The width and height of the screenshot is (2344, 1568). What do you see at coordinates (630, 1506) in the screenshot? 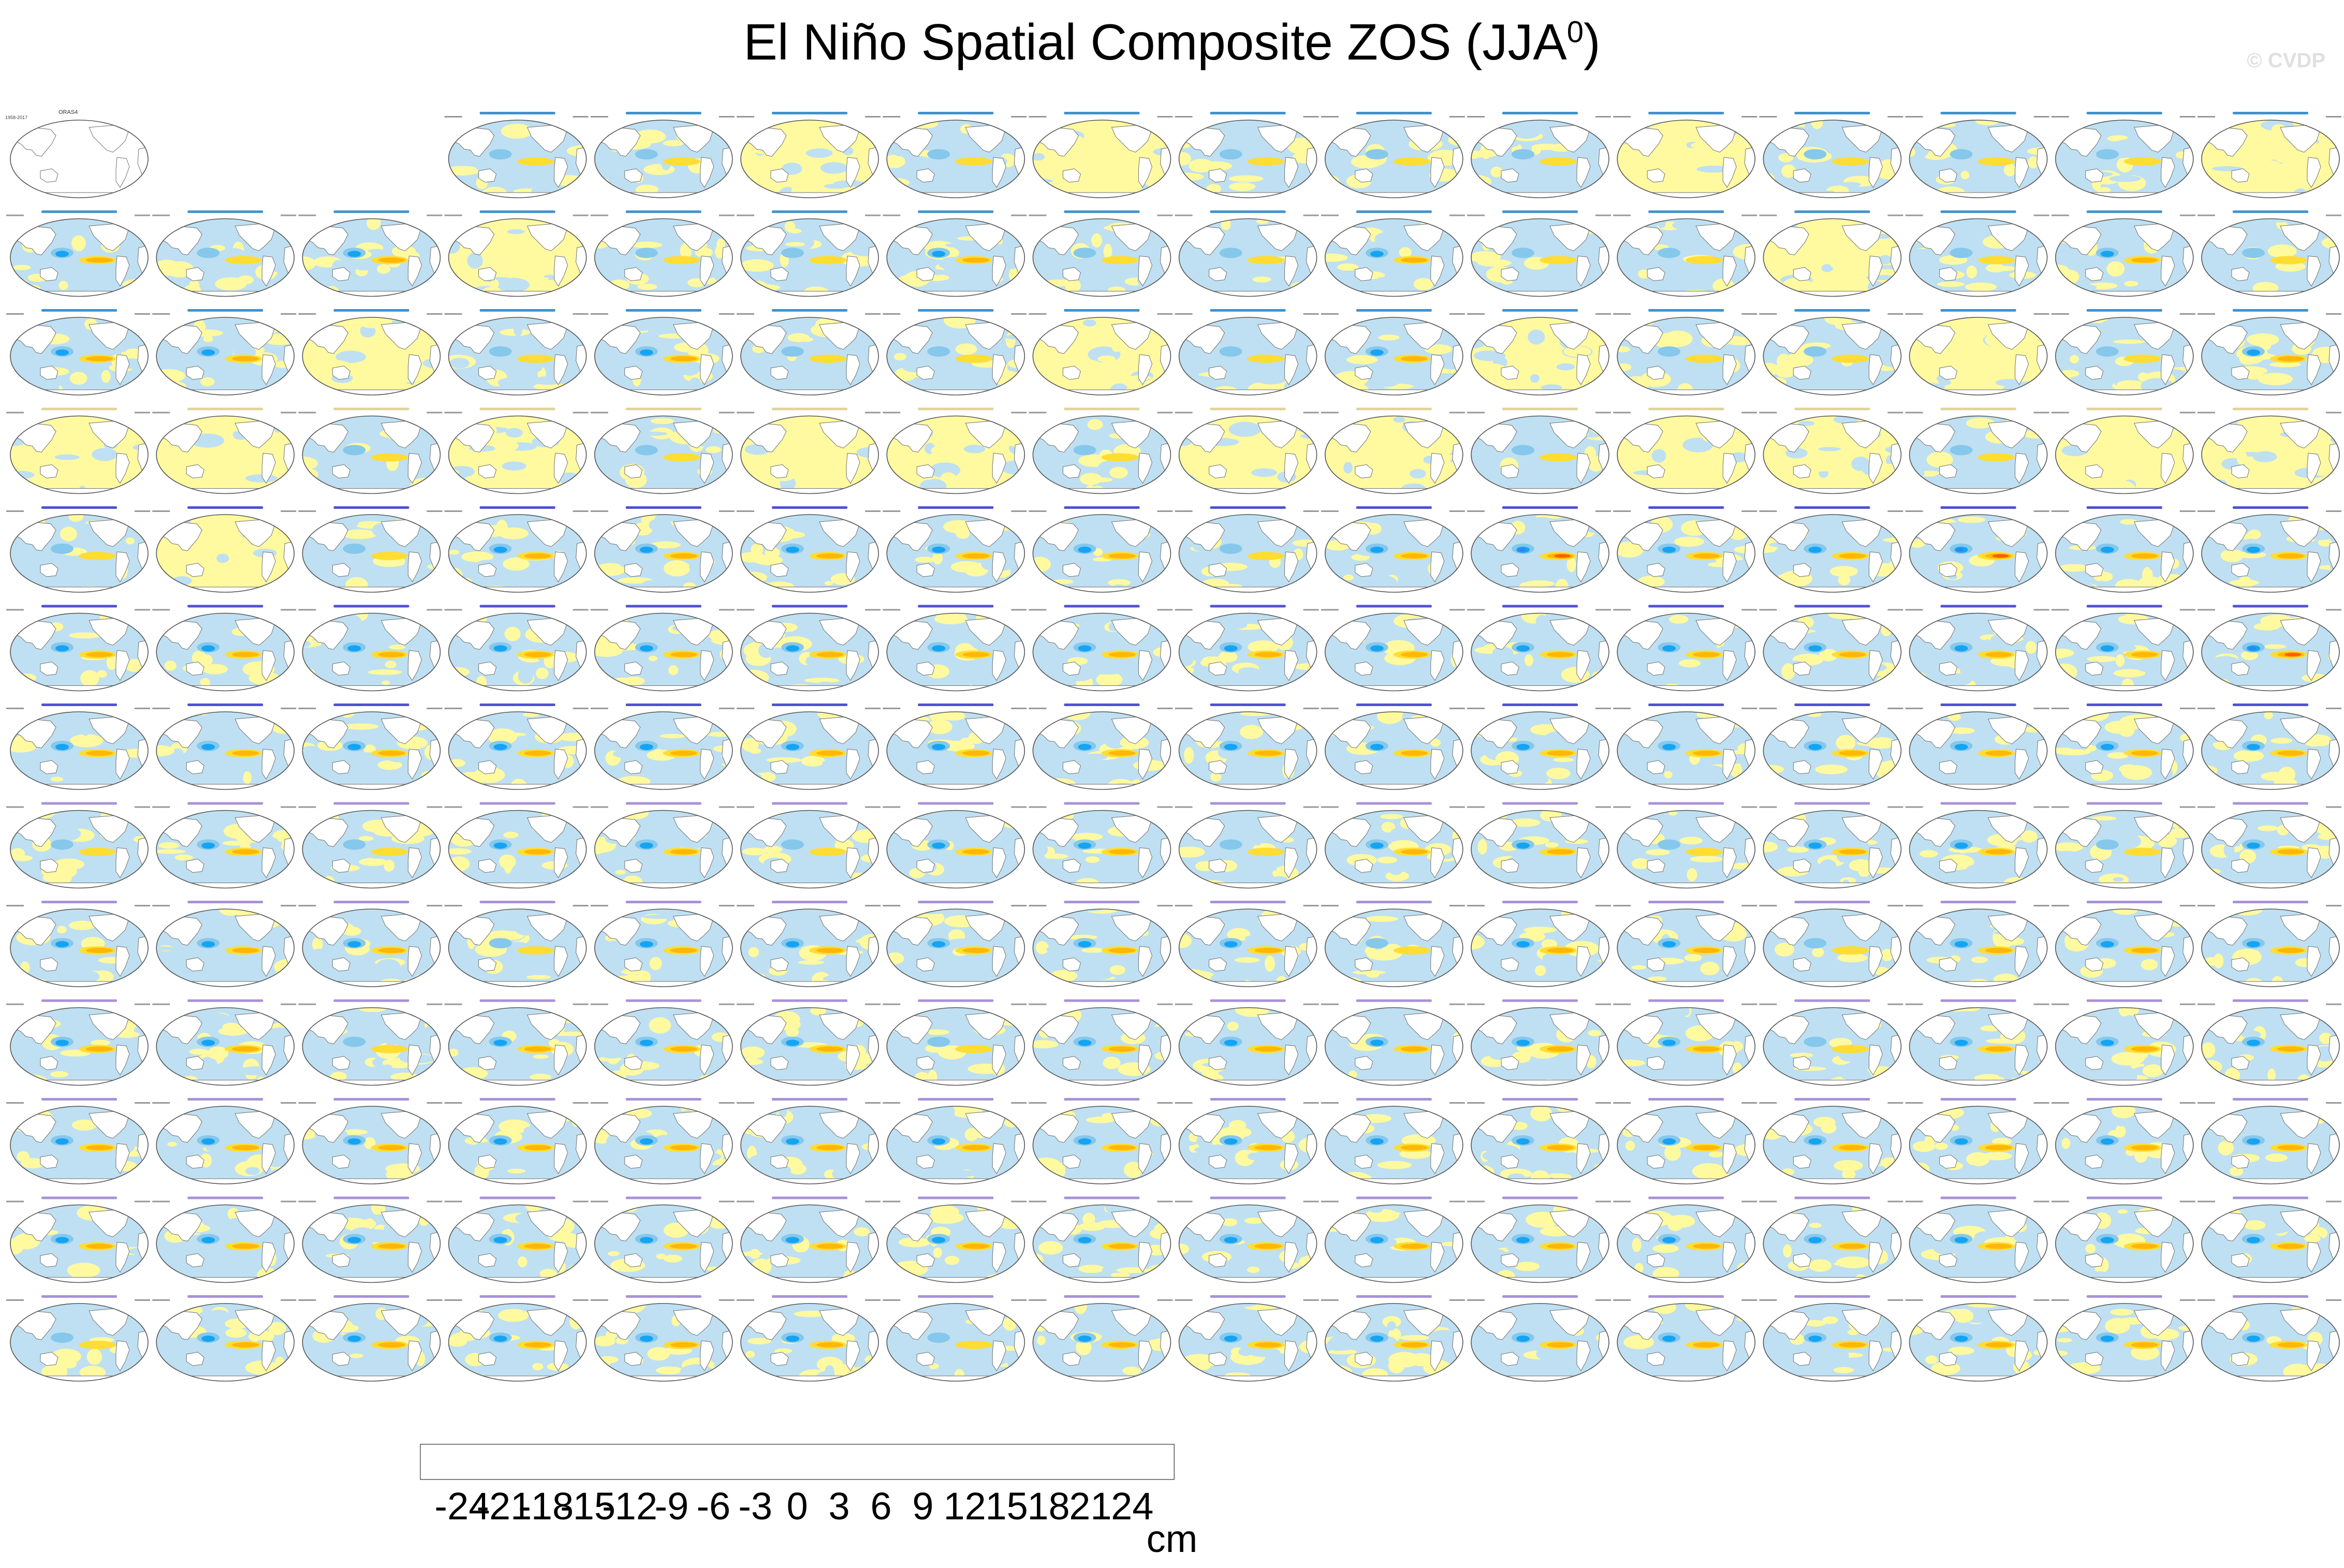
I see `colorbar-tick-label: -12` at bounding box center [630, 1506].